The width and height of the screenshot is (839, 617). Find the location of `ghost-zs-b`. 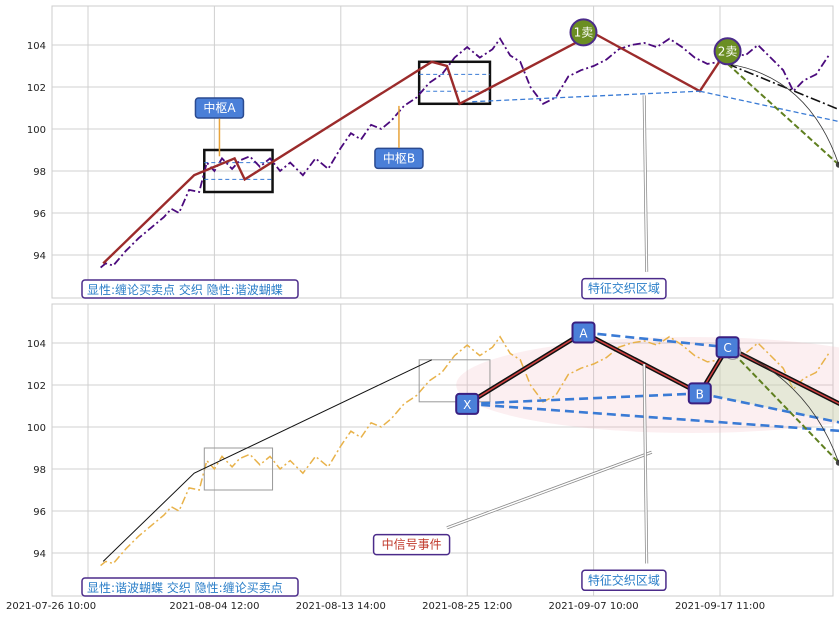

ghost-zs-b is located at coordinates (454, 381).